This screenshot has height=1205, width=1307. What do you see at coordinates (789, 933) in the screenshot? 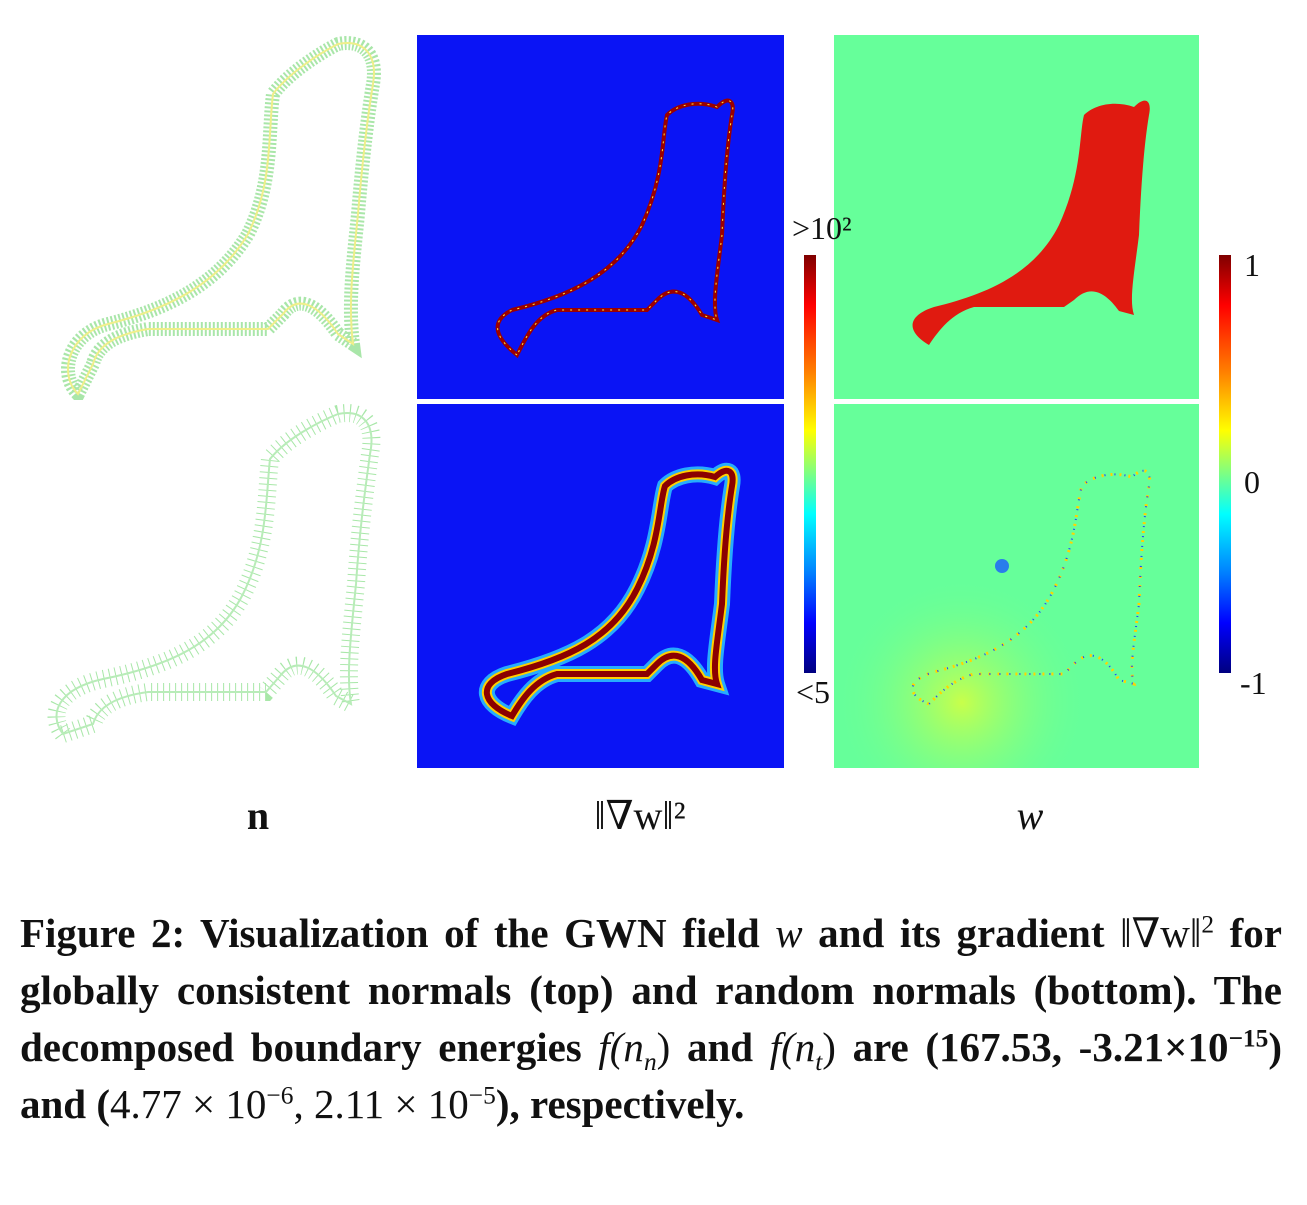
I see `caption-var-w: w` at bounding box center [789, 933].